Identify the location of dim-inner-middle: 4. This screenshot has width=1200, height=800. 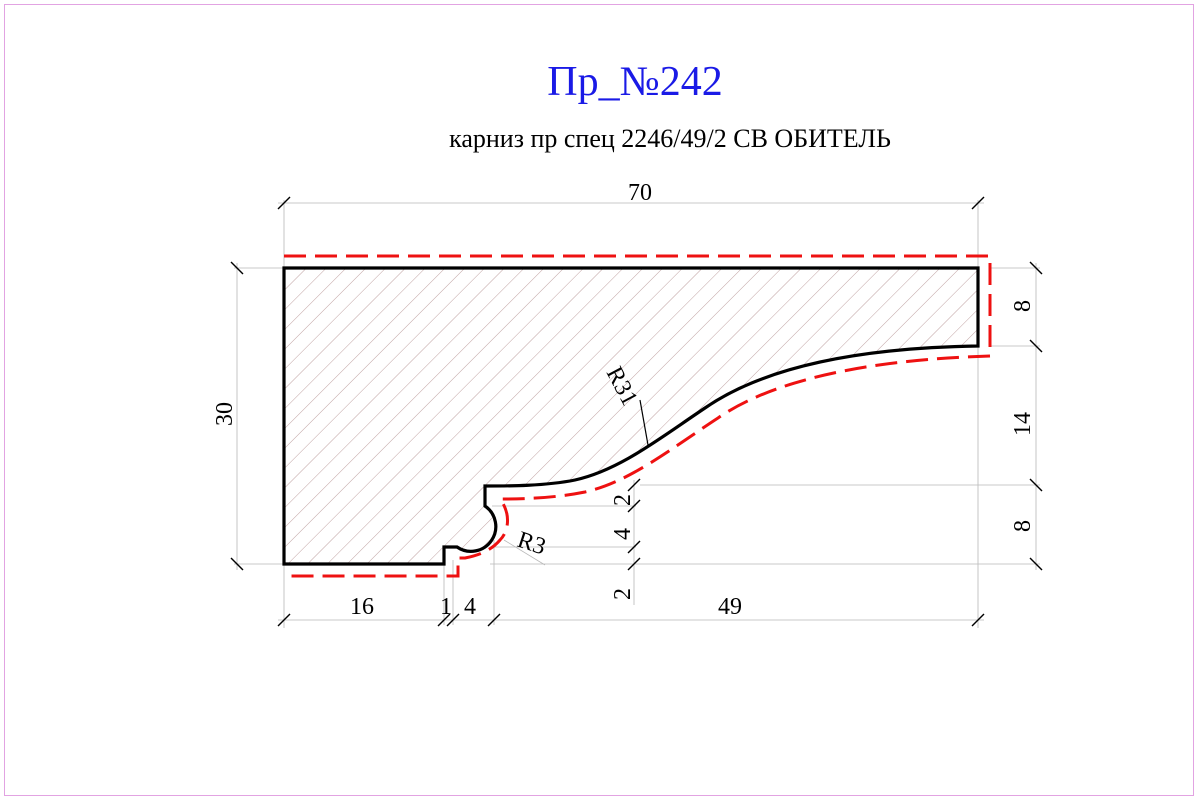
(623, 534).